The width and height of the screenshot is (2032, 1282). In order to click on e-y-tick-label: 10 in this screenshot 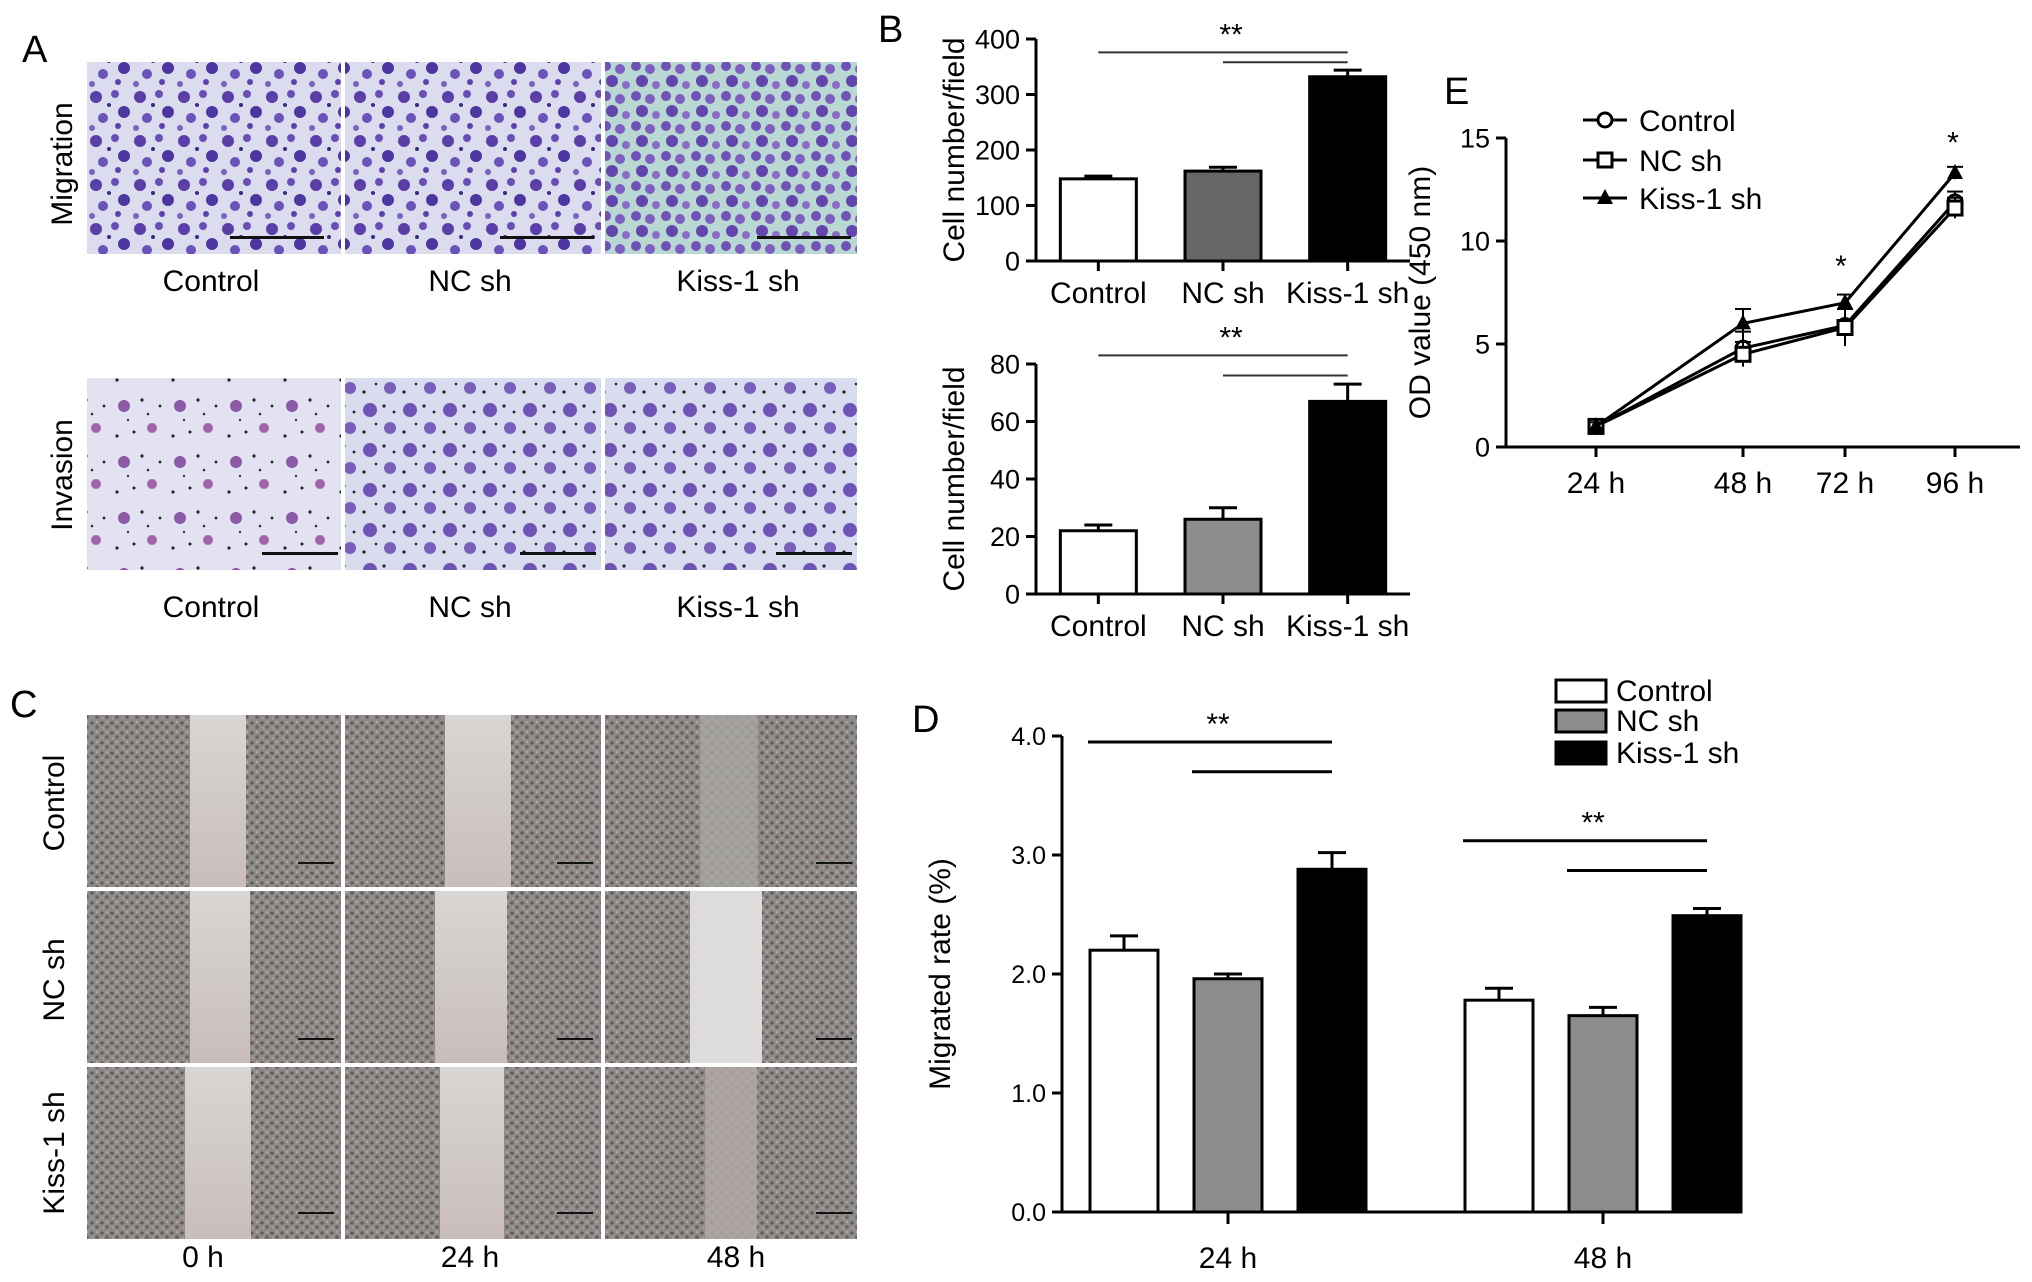, I will do `click(1475, 242)`.